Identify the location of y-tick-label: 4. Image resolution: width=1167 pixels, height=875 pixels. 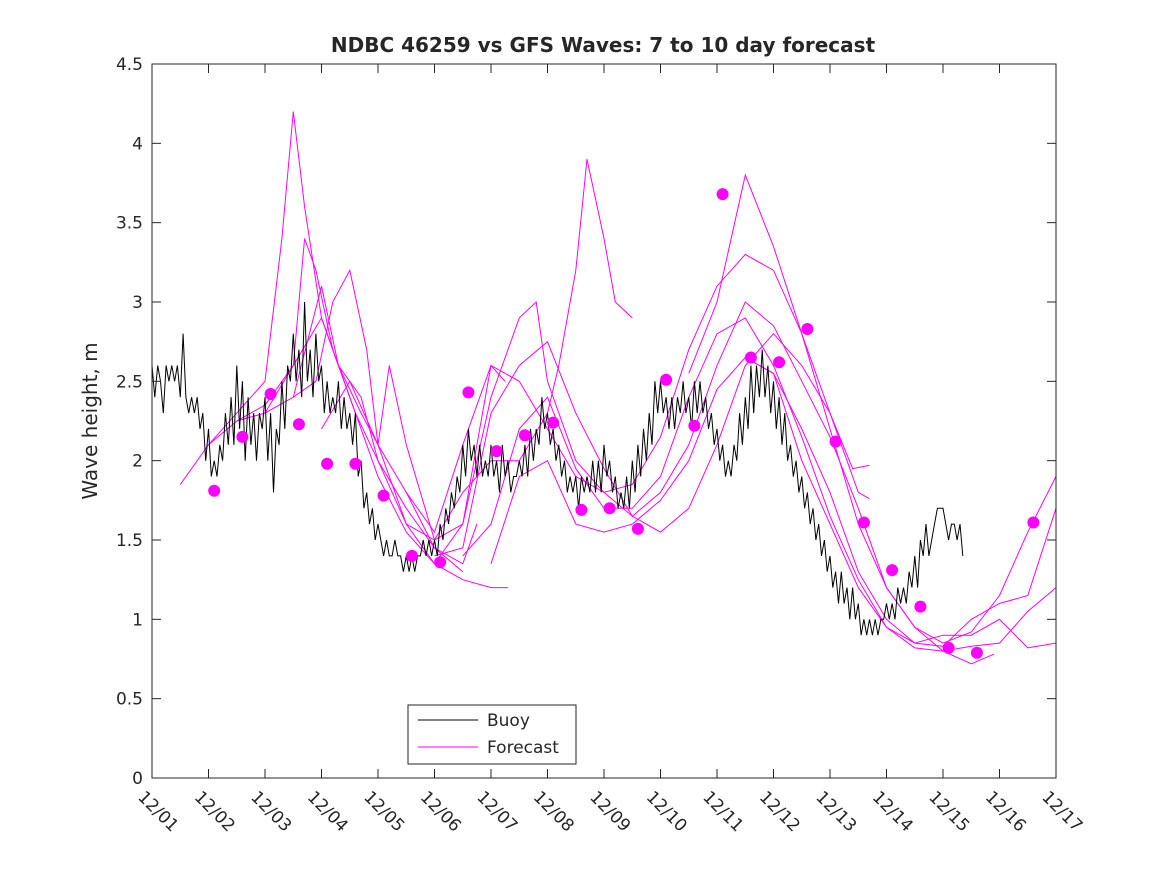
(137, 144).